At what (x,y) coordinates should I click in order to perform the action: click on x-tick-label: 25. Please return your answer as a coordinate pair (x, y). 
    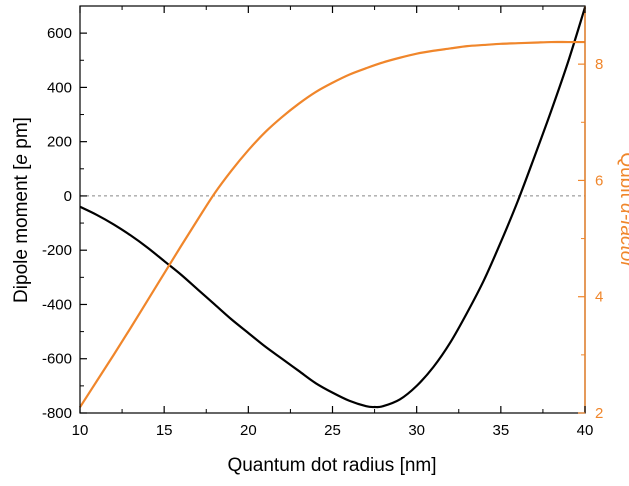
    Looking at the image, I should click on (332, 430).